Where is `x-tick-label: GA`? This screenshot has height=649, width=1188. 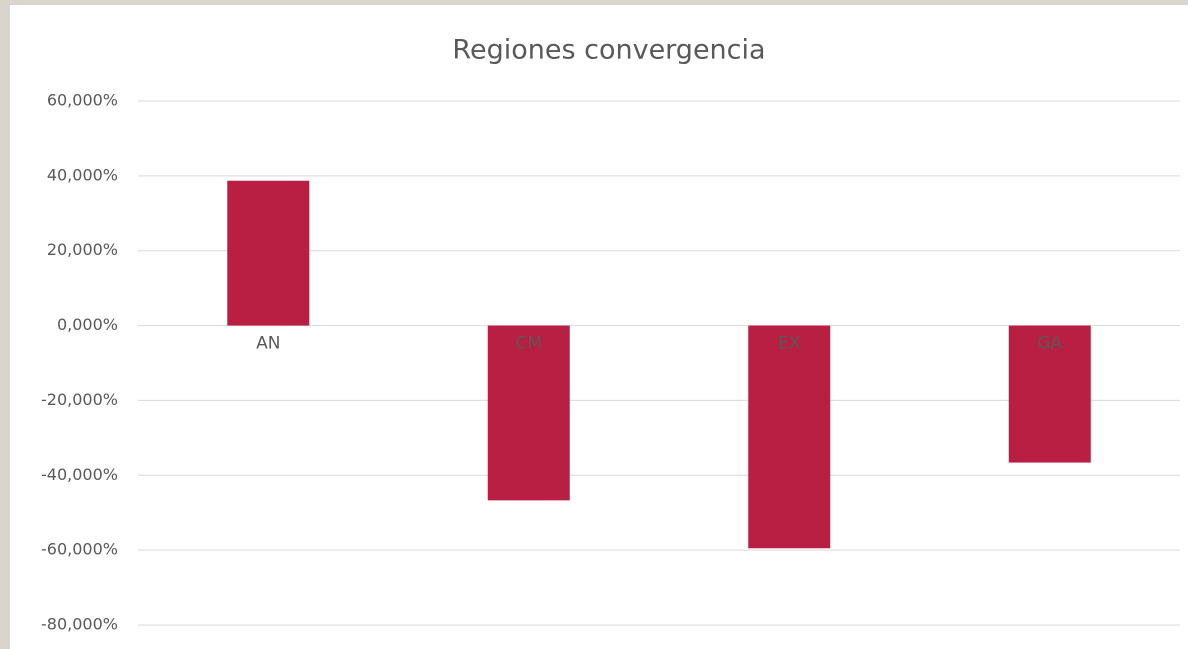 x-tick-label: GA is located at coordinates (1049, 344).